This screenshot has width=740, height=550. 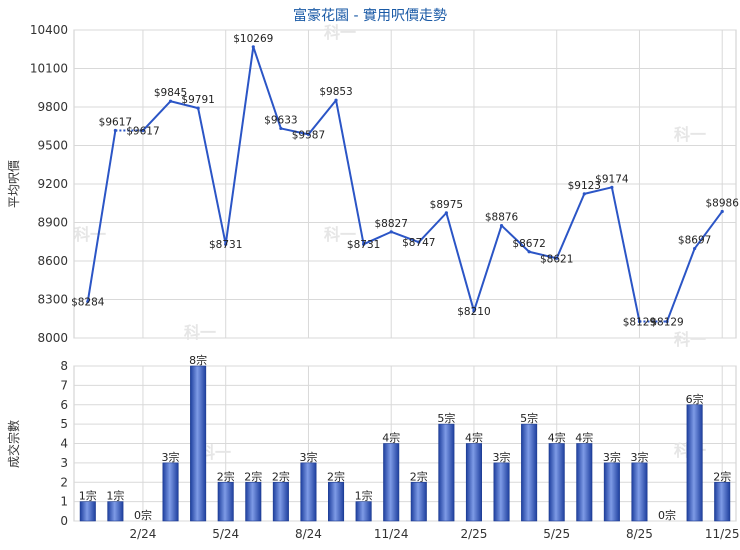 I want to click on price-y-tick-label: 8600, so click(x=52, y=261).